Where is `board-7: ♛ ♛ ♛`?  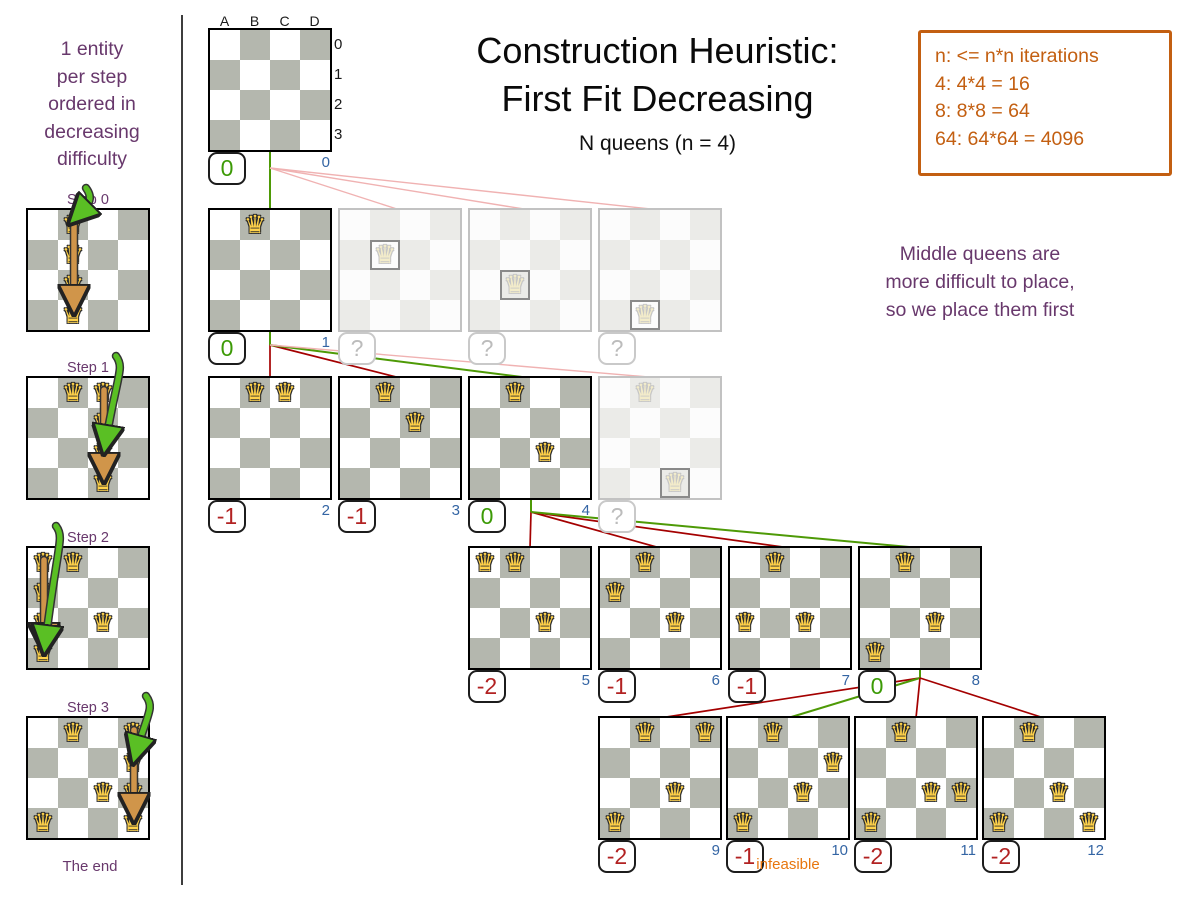 board-7: ♛ ♛ ♛ is located at coordinates (790, 608).